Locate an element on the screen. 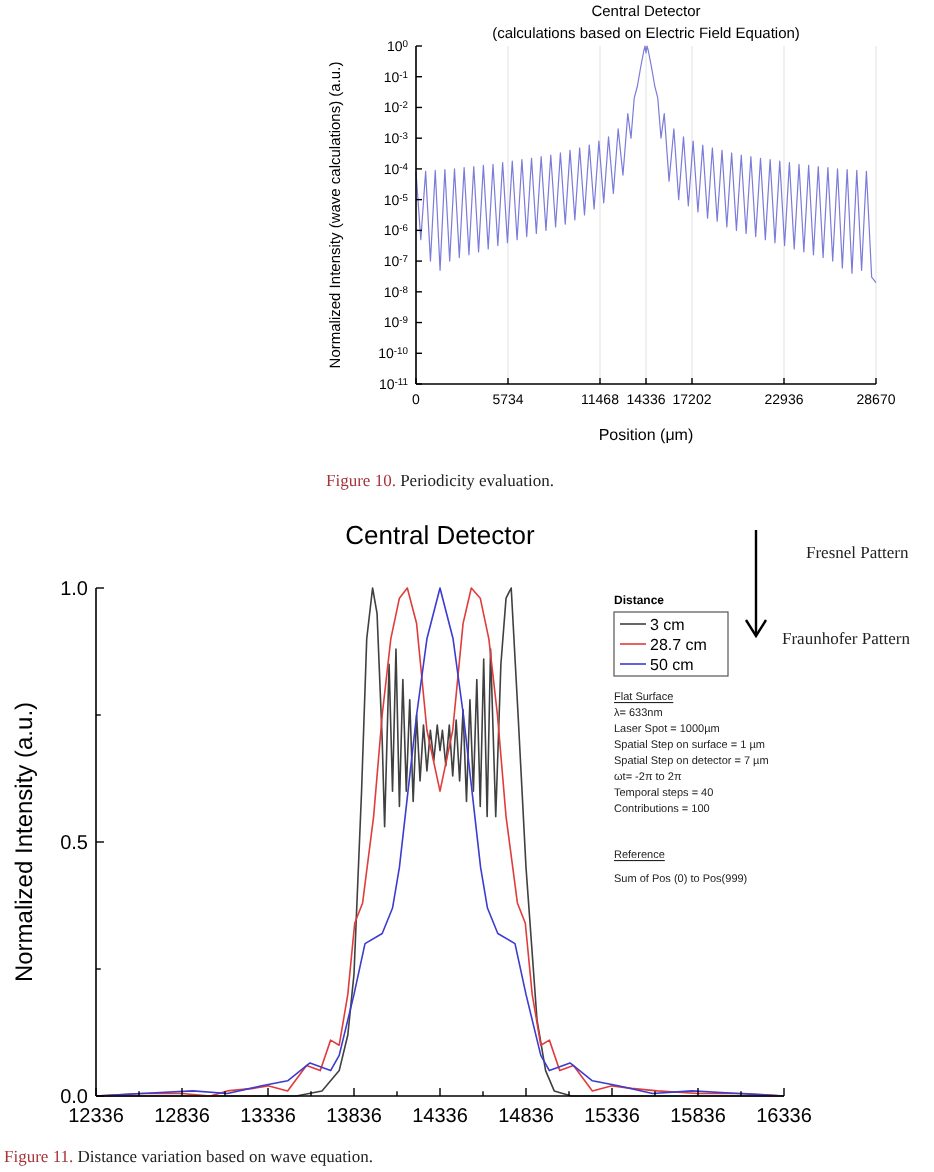 Image resolution: width=934 pixels, height=1172 pixels. text: Fresnel Pattern is located at coordinates (858, 552).